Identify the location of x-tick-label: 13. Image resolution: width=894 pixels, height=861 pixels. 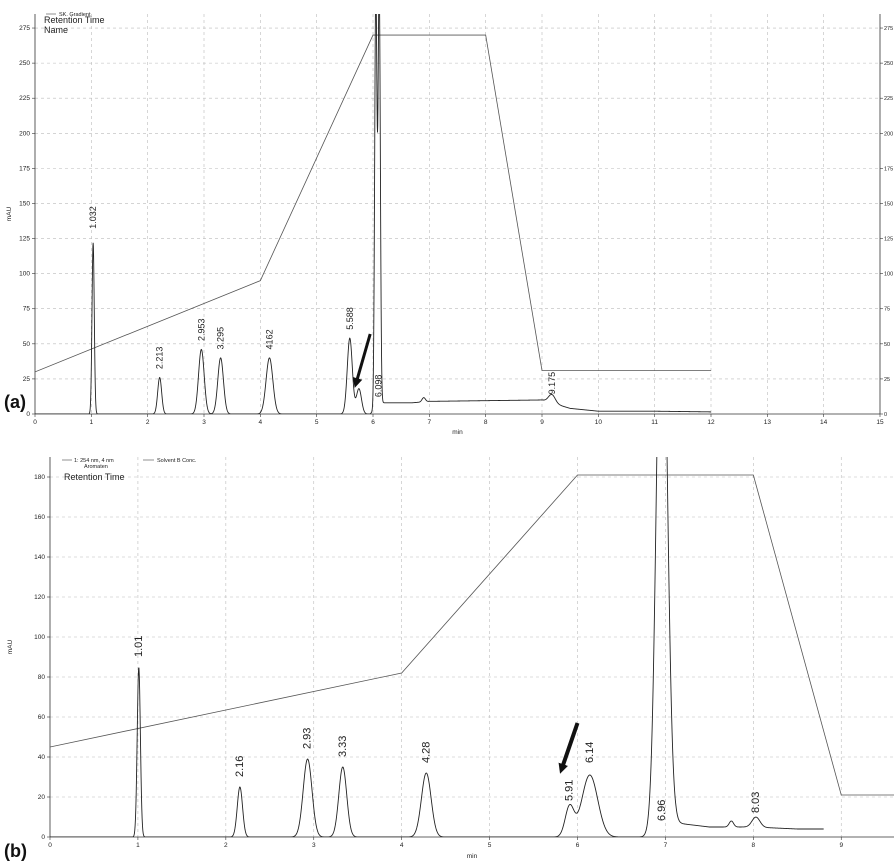
(768, 422).